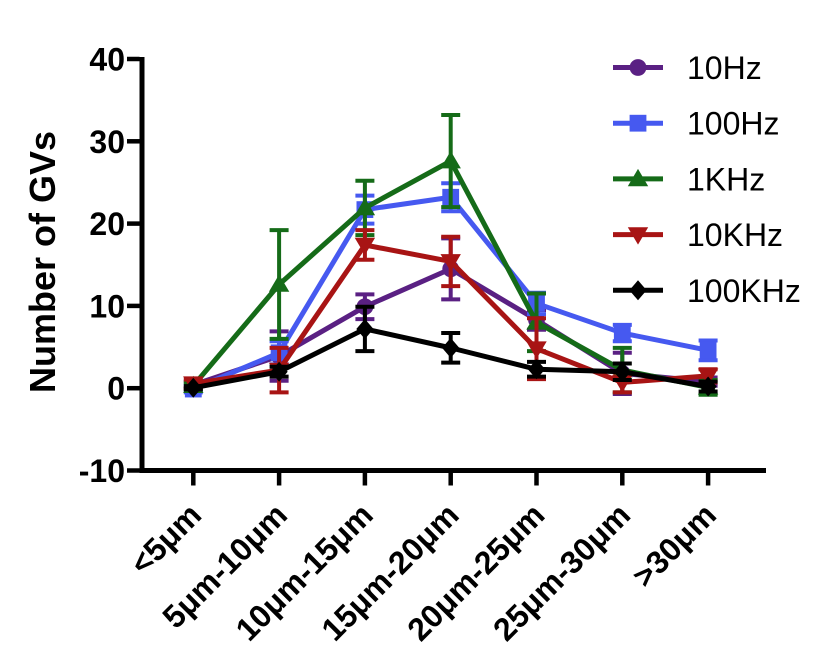 The image size is (833, 665). I want to click on legend, so click(638, 180).